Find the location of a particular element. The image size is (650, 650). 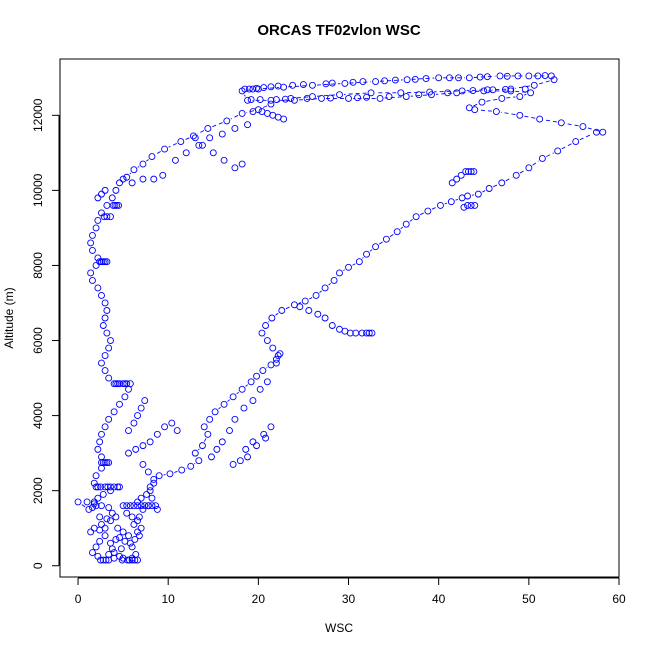

y-tick-label: 8000 is located at coordinates (38, 265).